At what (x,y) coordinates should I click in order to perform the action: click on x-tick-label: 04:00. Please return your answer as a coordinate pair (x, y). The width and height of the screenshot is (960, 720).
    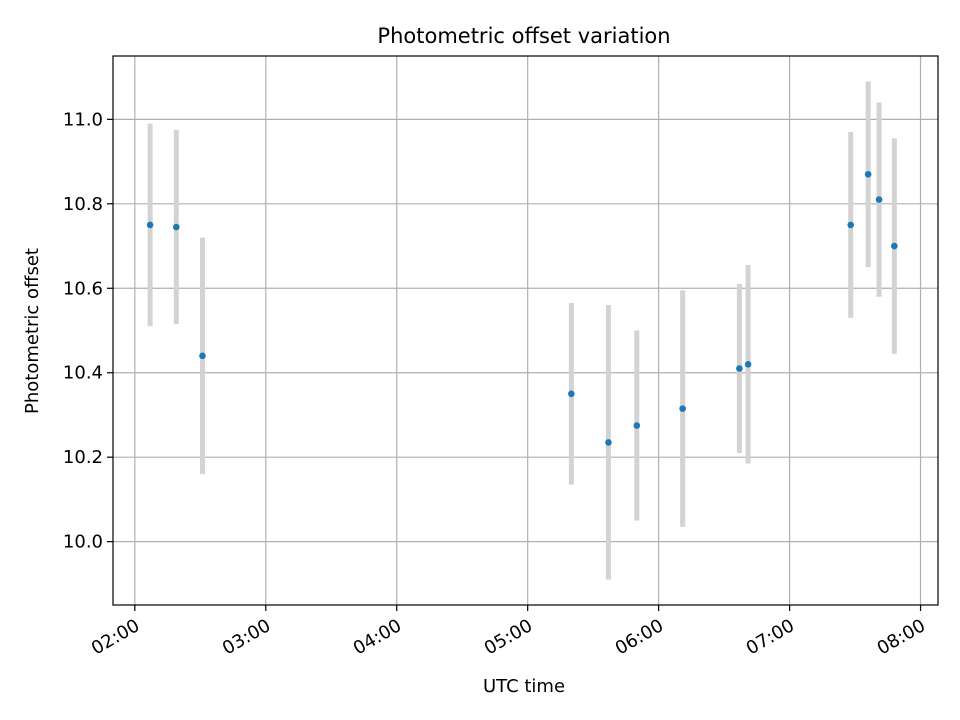
    Looking at the image, I should click on (377, 637).